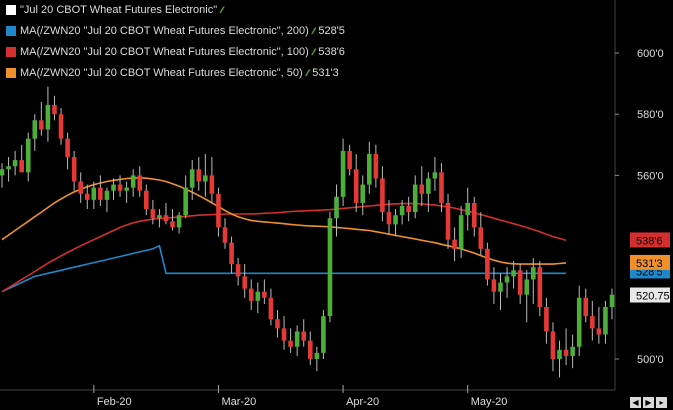  Describe the element at coordinates (650, 54) in the screenshot. I see `y-tick-label: 600'0` at that location.